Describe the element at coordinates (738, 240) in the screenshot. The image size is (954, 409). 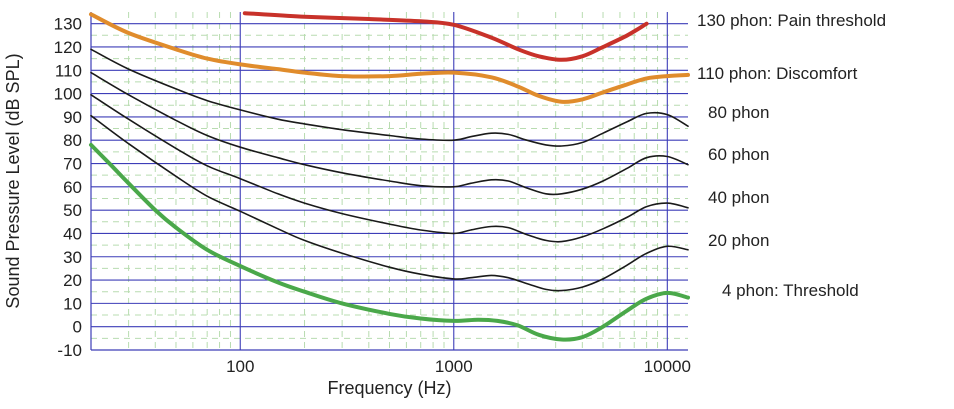
I see `curve-label: 20 phon` at that location.